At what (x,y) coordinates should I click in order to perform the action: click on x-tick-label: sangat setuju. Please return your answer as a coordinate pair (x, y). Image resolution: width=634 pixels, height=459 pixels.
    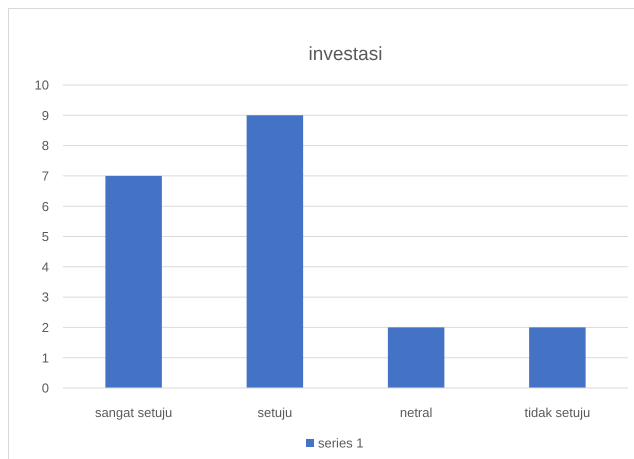
    Looking at the image, I should click on (133, 412).